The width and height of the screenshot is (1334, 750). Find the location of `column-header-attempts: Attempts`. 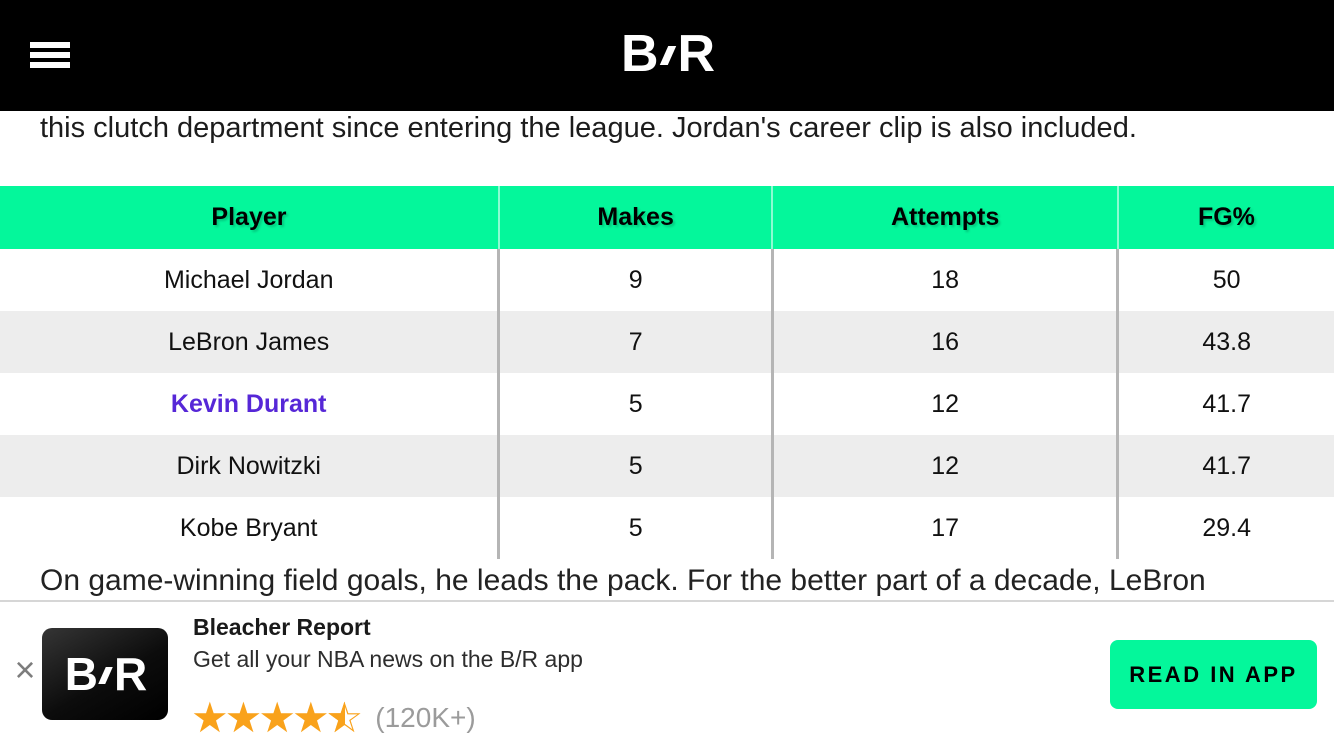

column-header-attempts: Attempts is located at coordinates (944, 217).